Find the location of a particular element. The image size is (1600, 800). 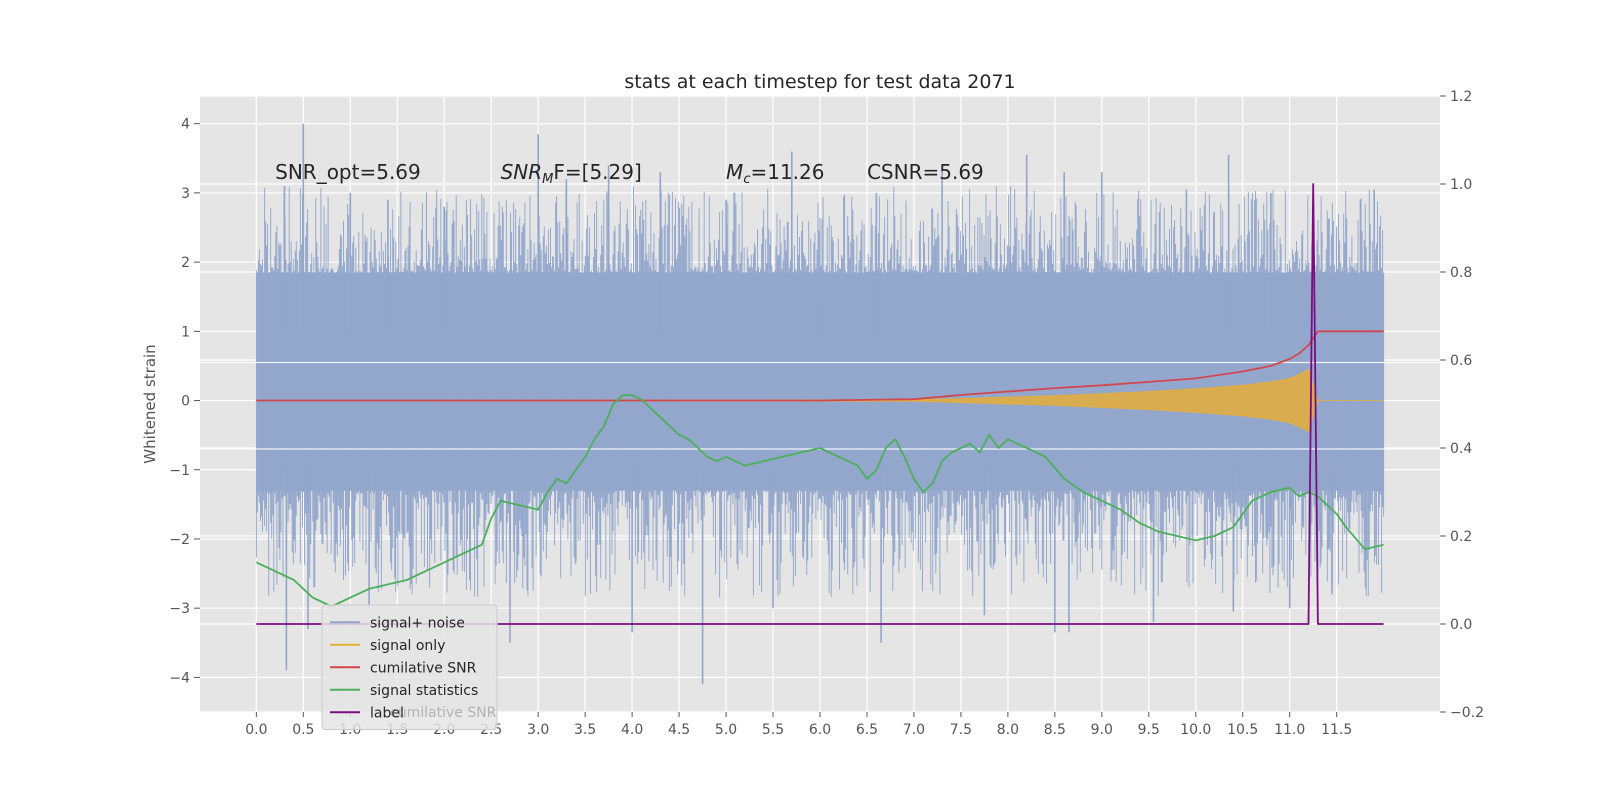

x-tick-label-20: 10.0 is located at coordinates (1195, 730).